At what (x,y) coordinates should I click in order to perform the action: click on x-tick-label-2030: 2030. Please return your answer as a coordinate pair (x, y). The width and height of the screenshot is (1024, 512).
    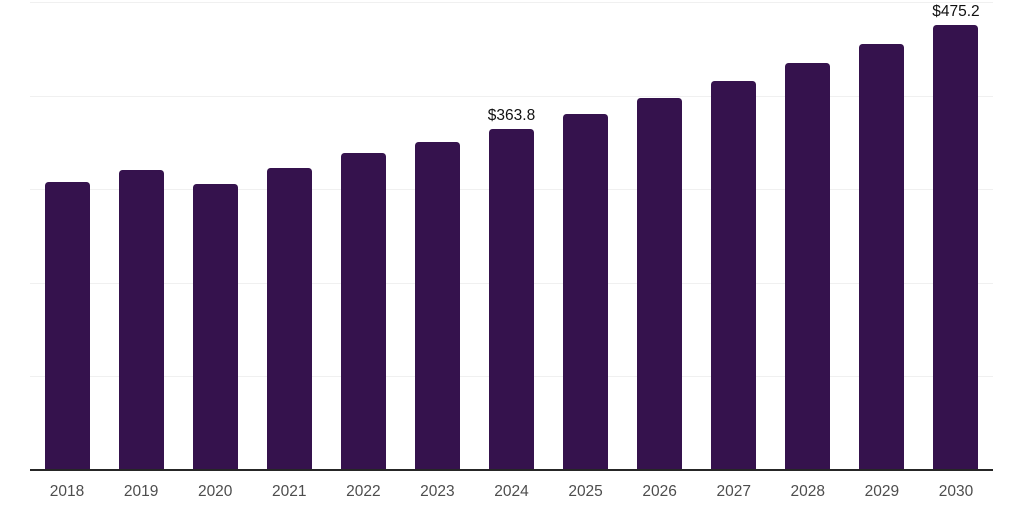
    Looking at the image, I should click on (956, 491).